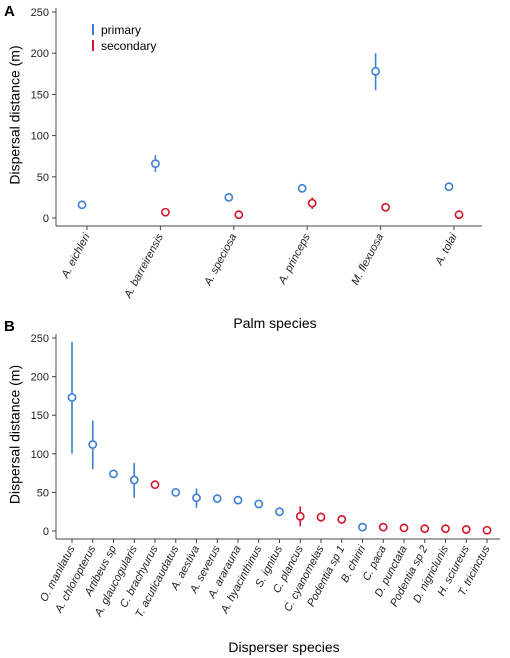  What do you see at coordinates (9, 326) in the screenshot?
I see `panel-letter: B` at bounding box center [9, 326].